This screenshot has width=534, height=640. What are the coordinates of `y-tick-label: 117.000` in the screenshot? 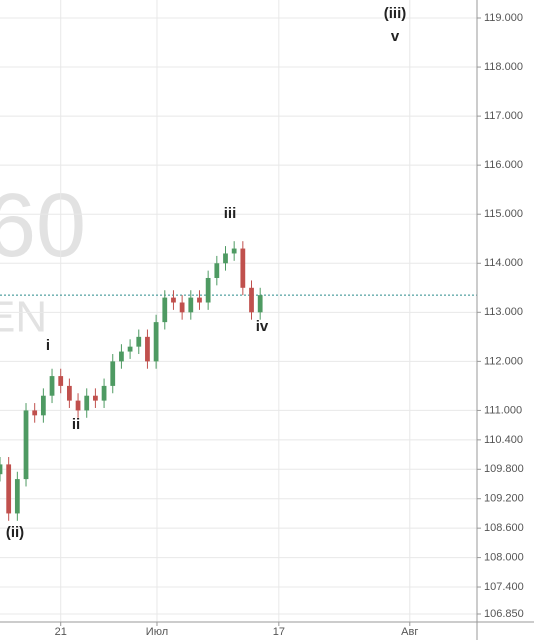 It's located at (503, 116).